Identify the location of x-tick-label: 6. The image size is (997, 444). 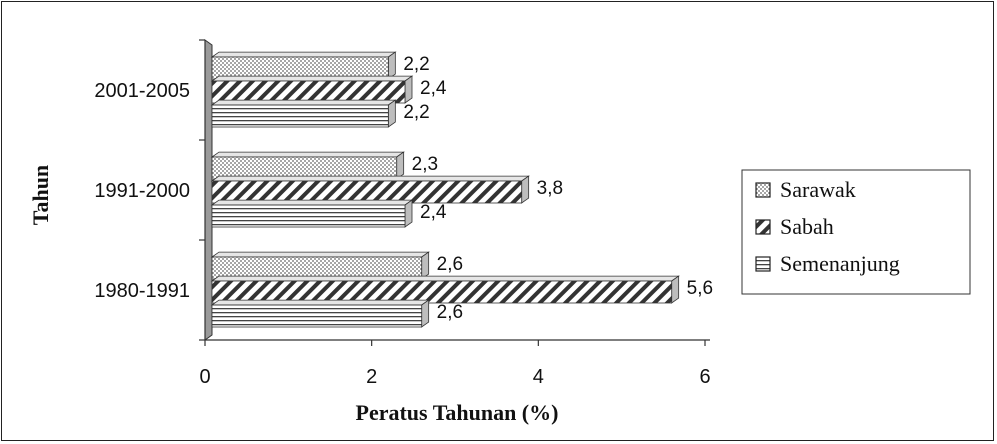
(704, 377).